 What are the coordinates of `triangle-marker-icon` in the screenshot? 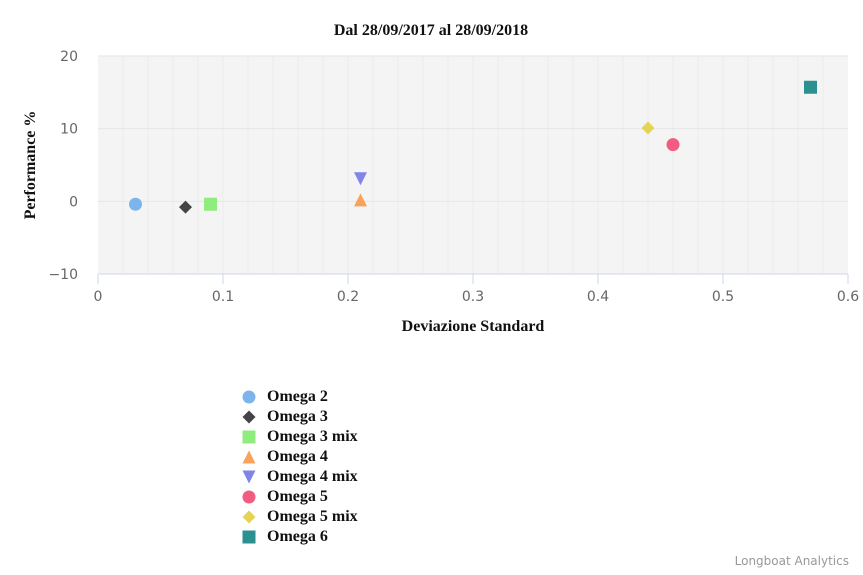 It's located at (249, 457).